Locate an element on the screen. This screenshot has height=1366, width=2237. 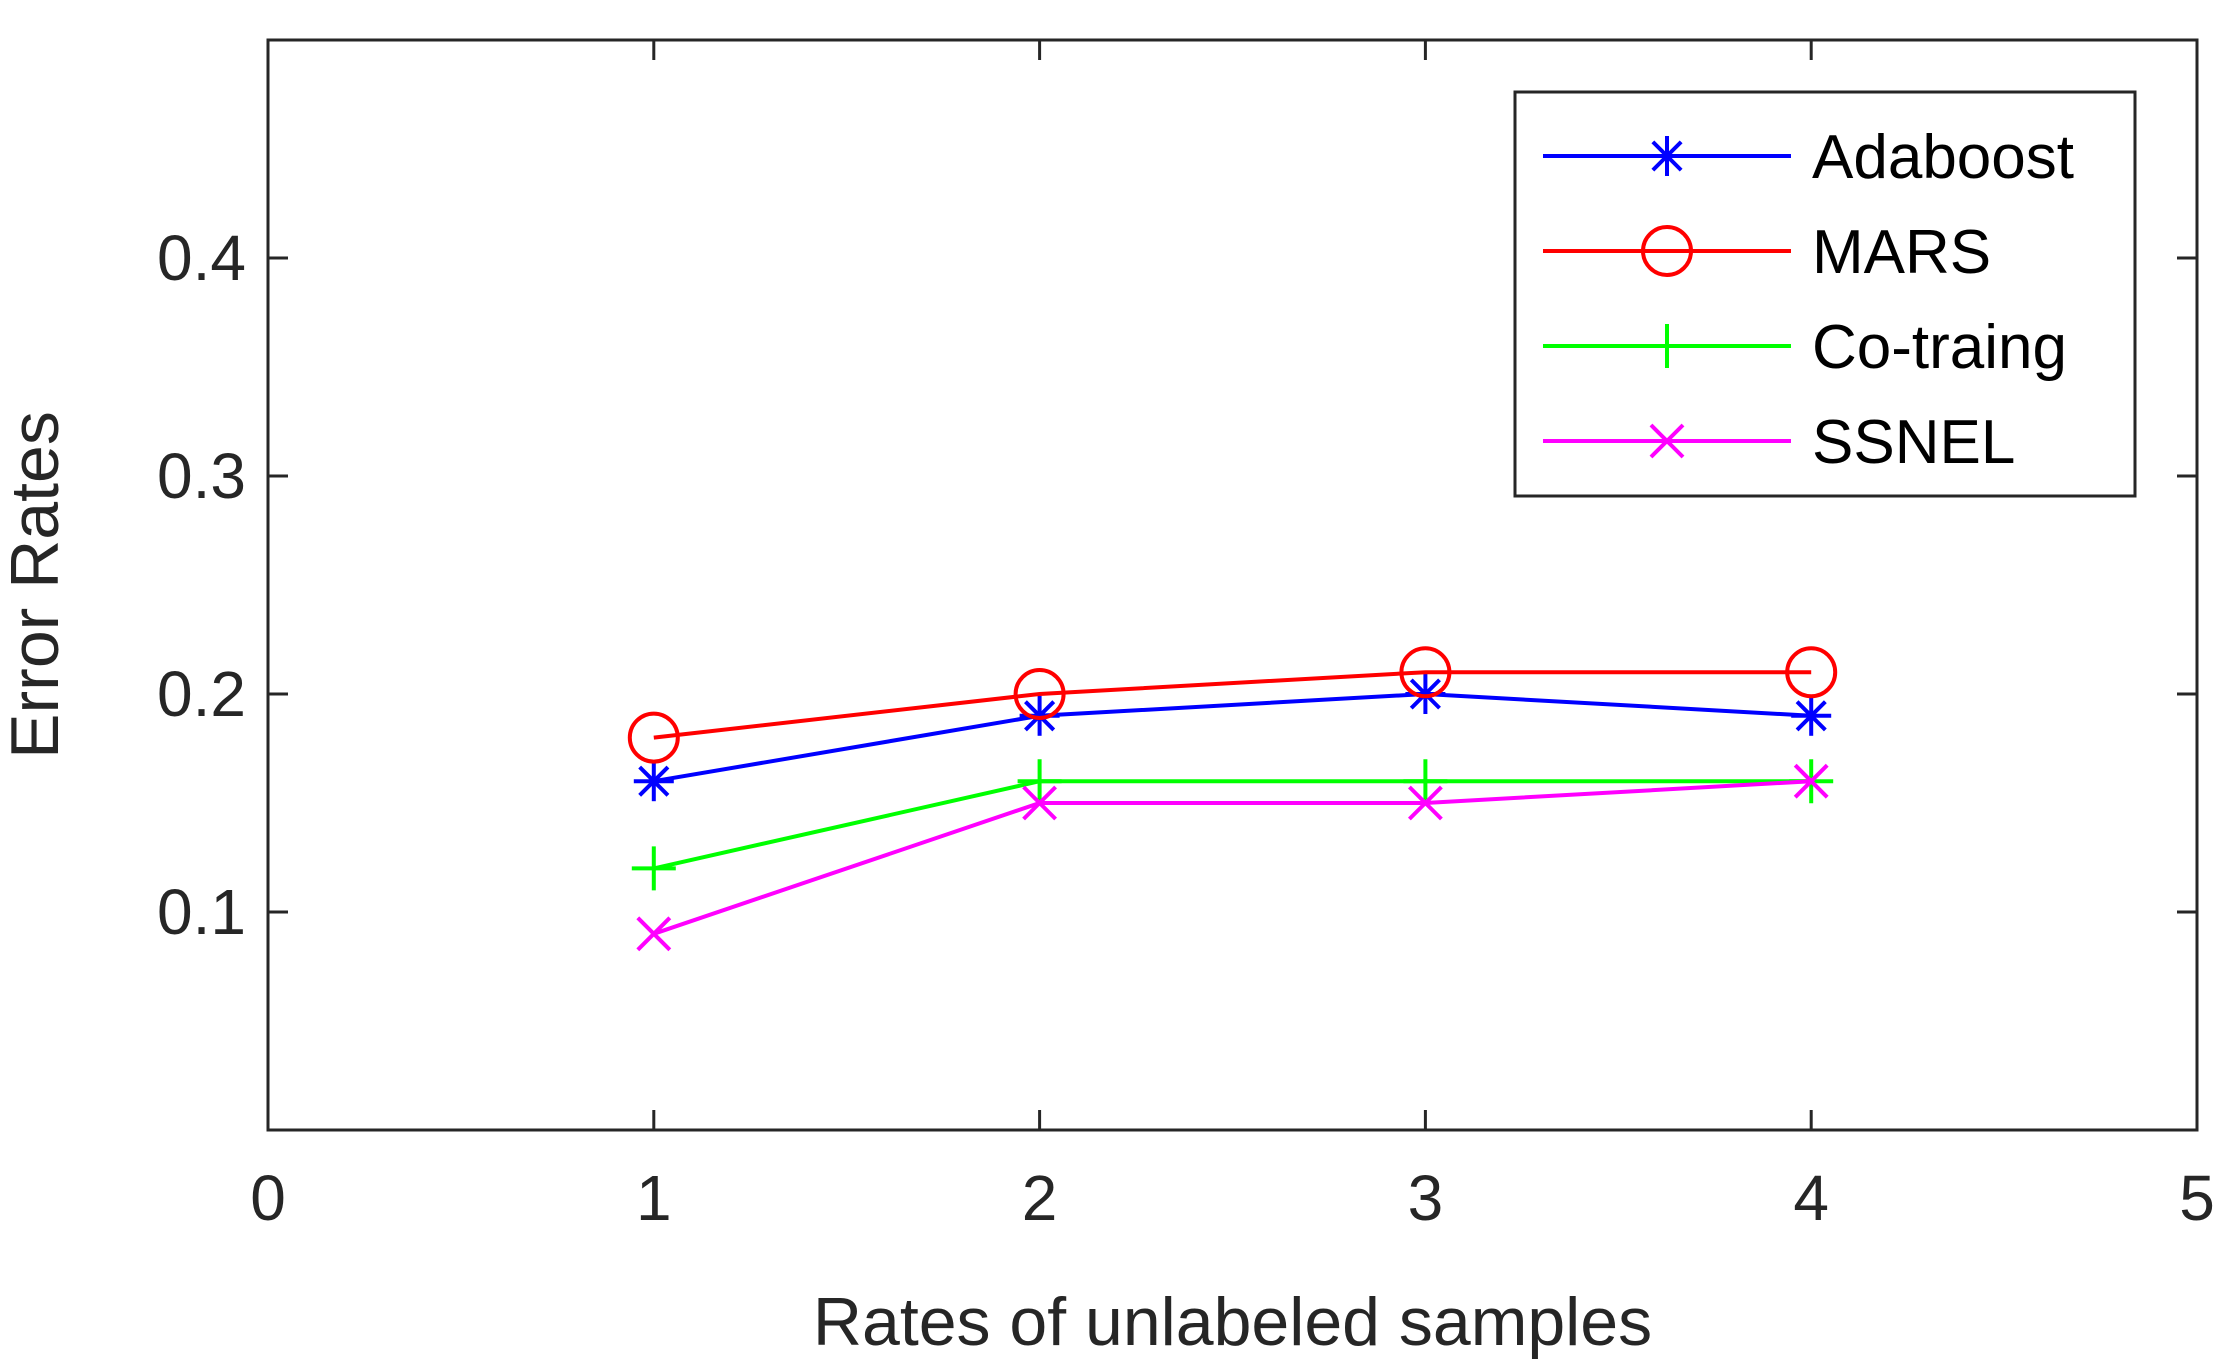
x-tick-label: 3 is located at coordinates (1426, 1198).